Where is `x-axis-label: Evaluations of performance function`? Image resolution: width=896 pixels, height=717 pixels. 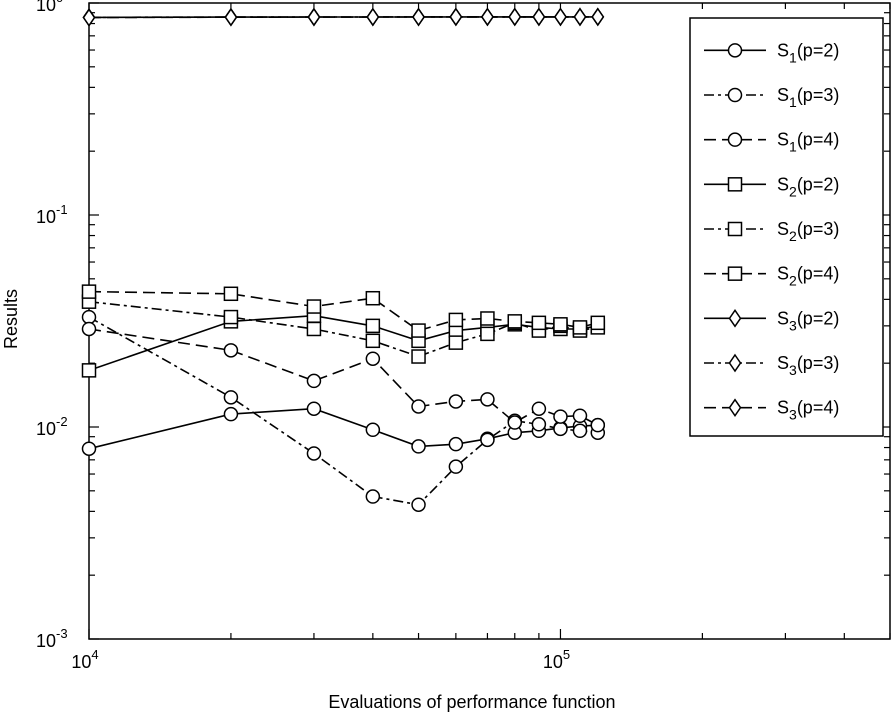
x-axis-label: Evaluations of performance function is located at coordinates (471, 702).